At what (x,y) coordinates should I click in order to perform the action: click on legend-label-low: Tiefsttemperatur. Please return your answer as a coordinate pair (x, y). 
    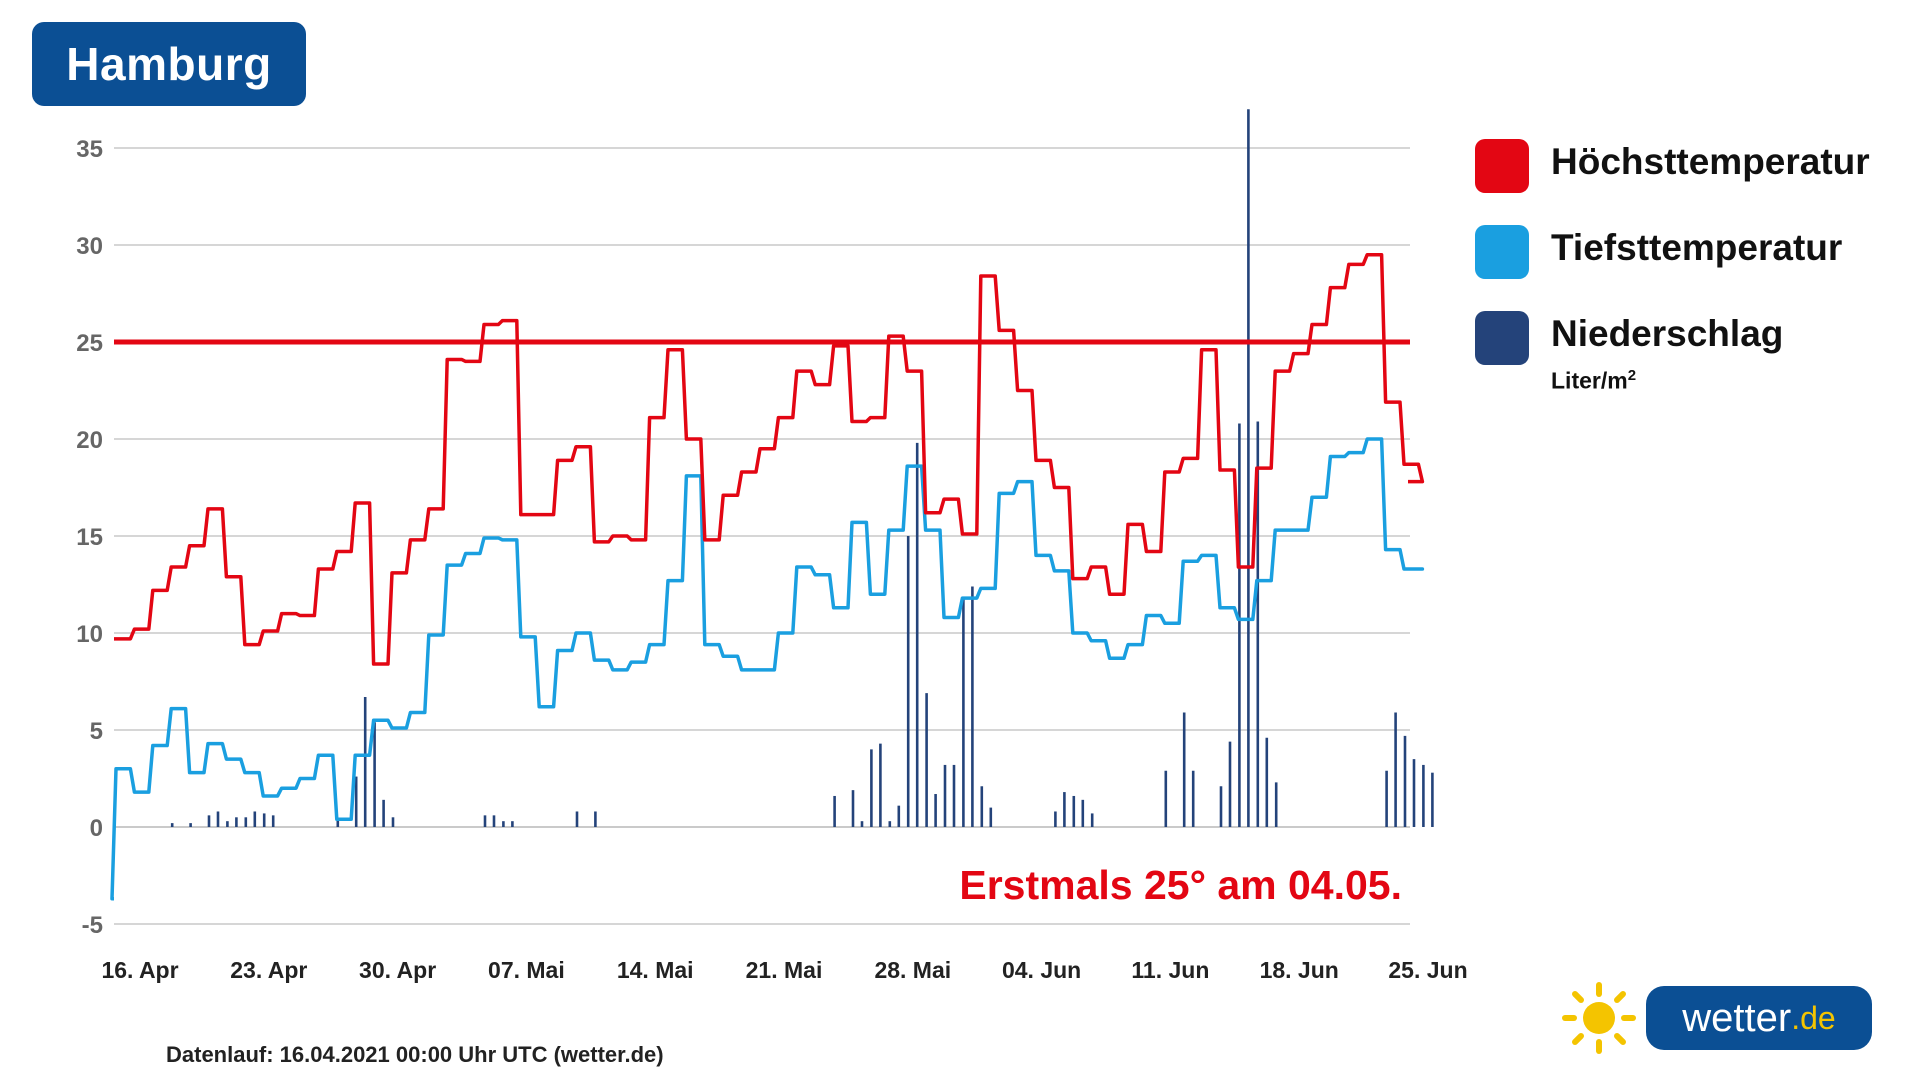
    Looking at the image, I should click on (1697, 247).